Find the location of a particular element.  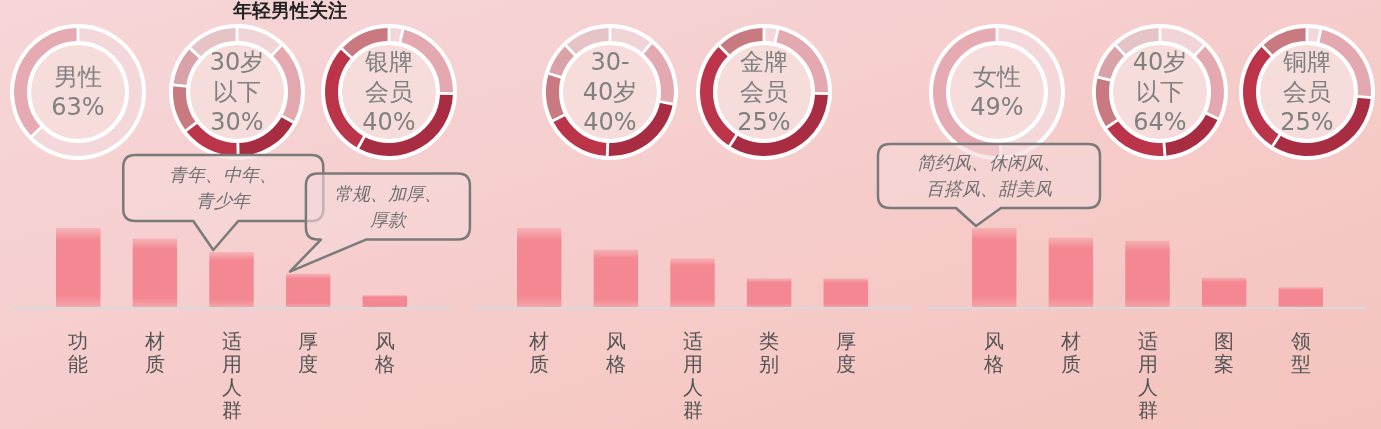

text: 银牌 is located at coordinates (388, 62).